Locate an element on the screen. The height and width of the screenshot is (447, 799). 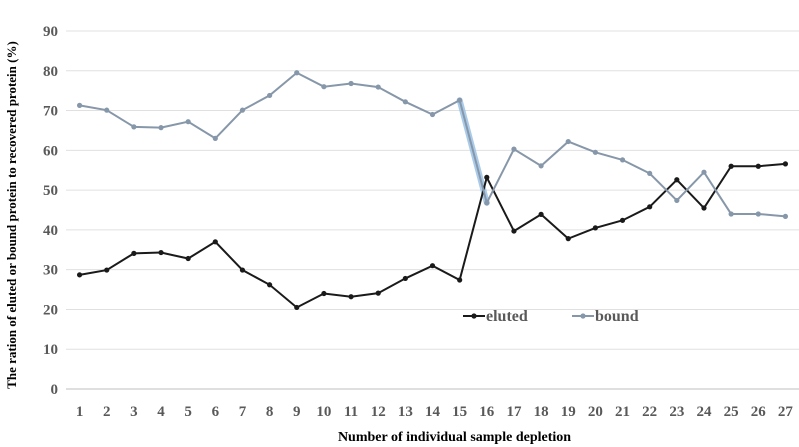
x-tick-label: 11 is located at coordinates (351, 412).